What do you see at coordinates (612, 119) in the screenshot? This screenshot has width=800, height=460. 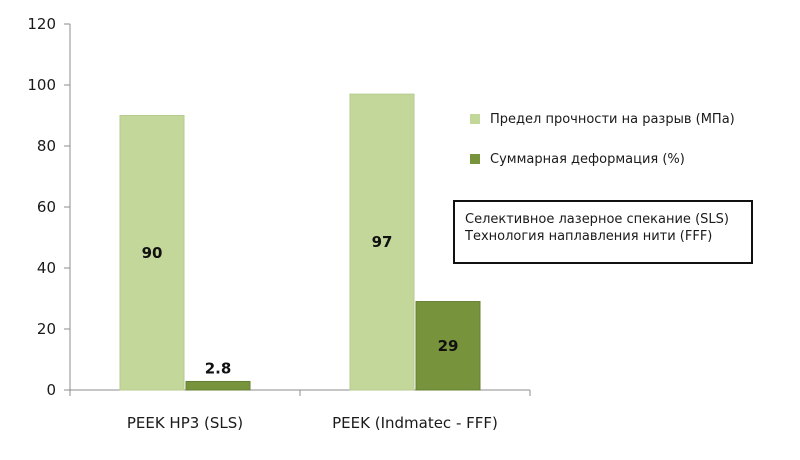 I see `legend-label-tensile-strength: Предел прочности на разрыв (МПа)` at bounding box center [612, 119].